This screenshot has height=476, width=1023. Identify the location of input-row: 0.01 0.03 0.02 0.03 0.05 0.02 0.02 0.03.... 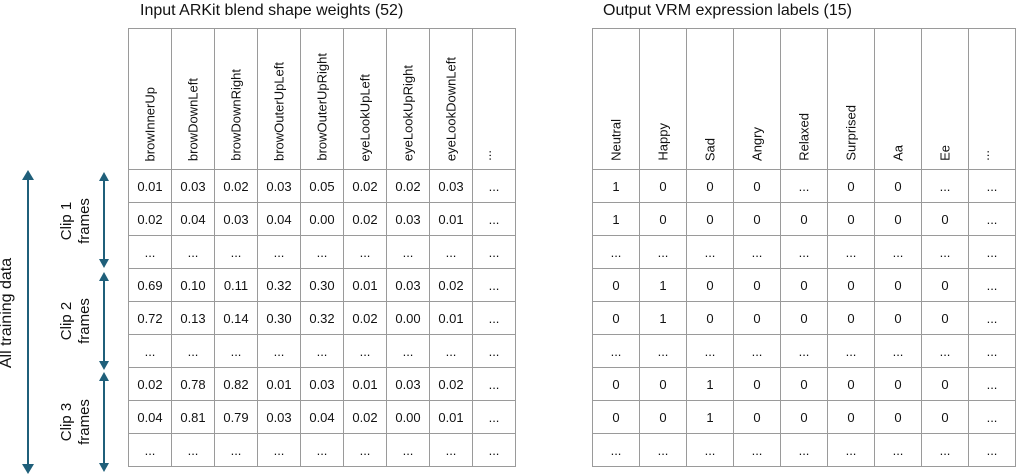
(322, 186).